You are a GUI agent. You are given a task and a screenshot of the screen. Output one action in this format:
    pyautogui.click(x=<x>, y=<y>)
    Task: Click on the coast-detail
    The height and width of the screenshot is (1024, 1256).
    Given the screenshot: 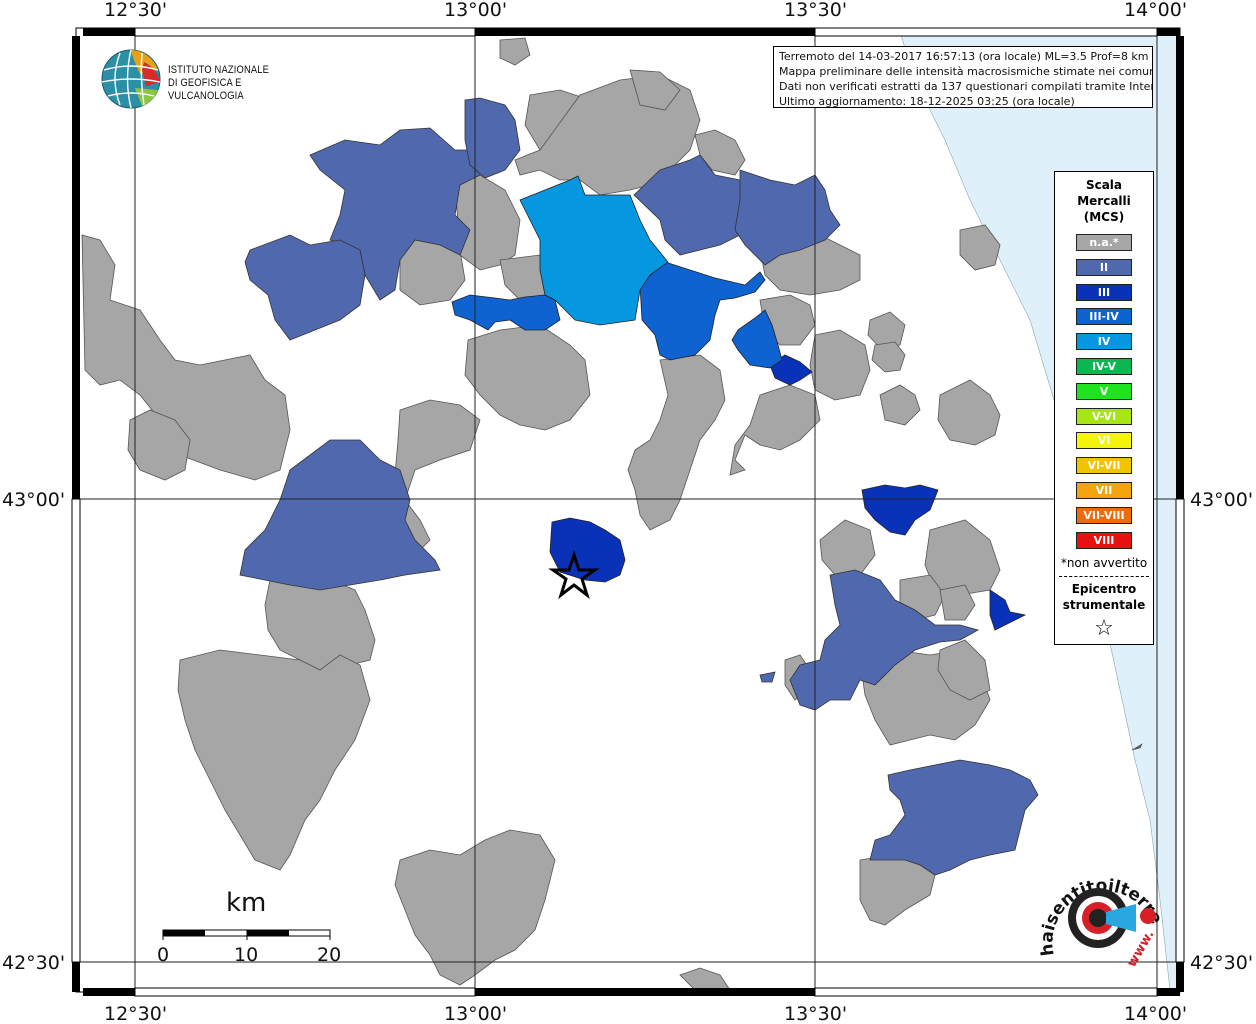 What is the action you would take?
    pyautogui.click(x=1137, y=747)
    